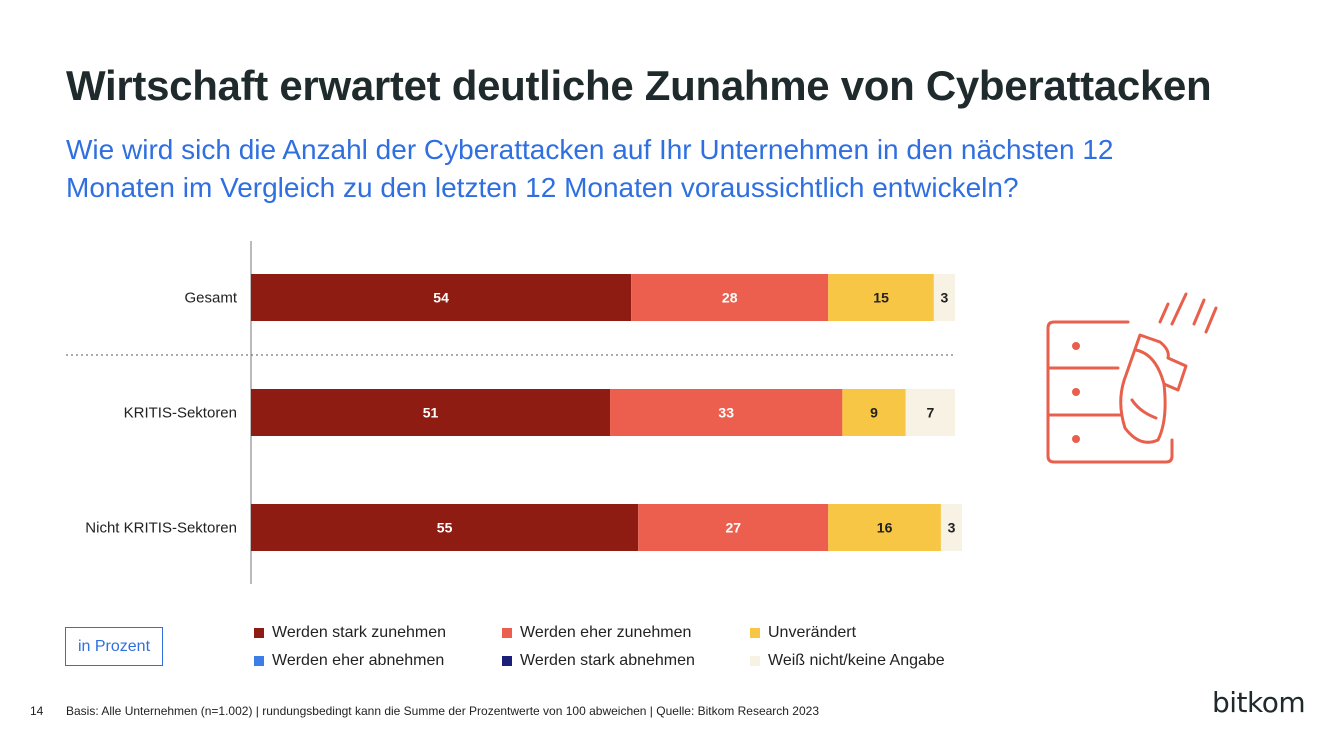 The width and height of the screenshot is (1335, 742). I want to click on bar-value-label: 15, so click(881, 298).